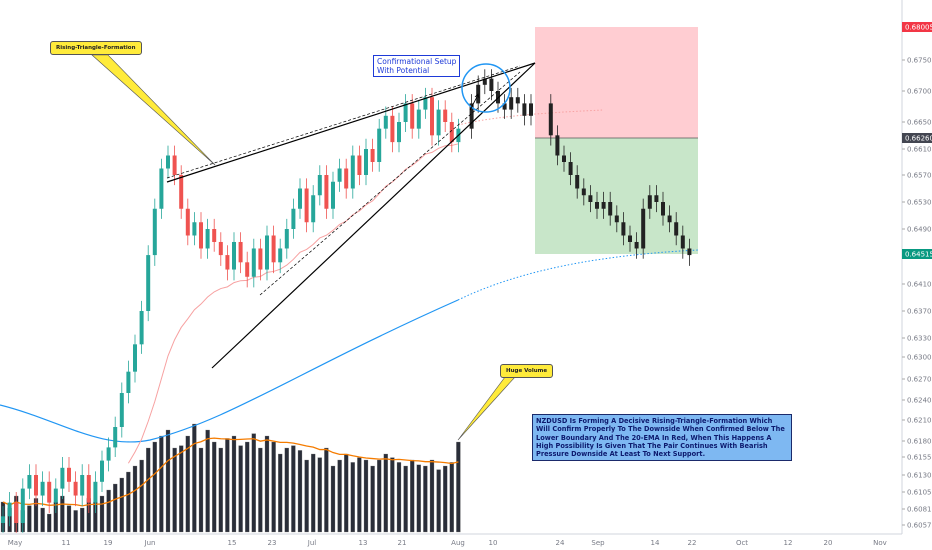 This screenshot has height=550, width=932. I want to click on time-tick-label: 10, so click(493, 543).